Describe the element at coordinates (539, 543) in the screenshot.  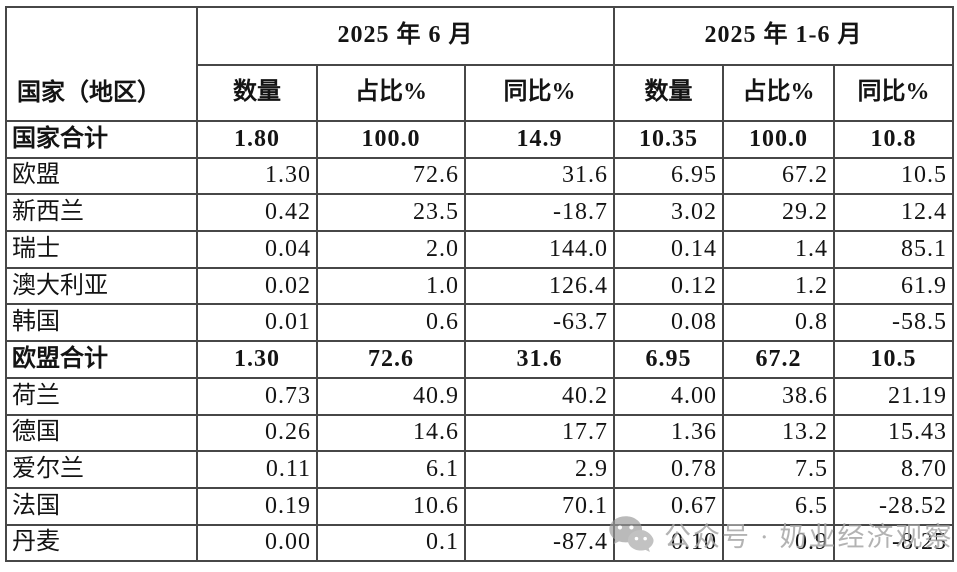
I see `value-cell: -87.4` at that location.